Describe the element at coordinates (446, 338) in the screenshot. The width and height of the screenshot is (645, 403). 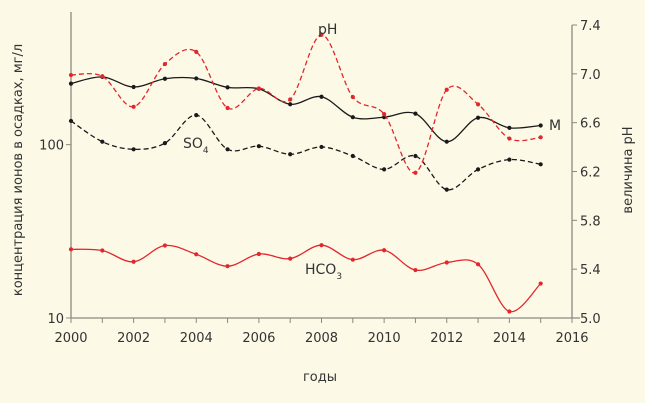
I see `x-tick-label: 2012` at that location.